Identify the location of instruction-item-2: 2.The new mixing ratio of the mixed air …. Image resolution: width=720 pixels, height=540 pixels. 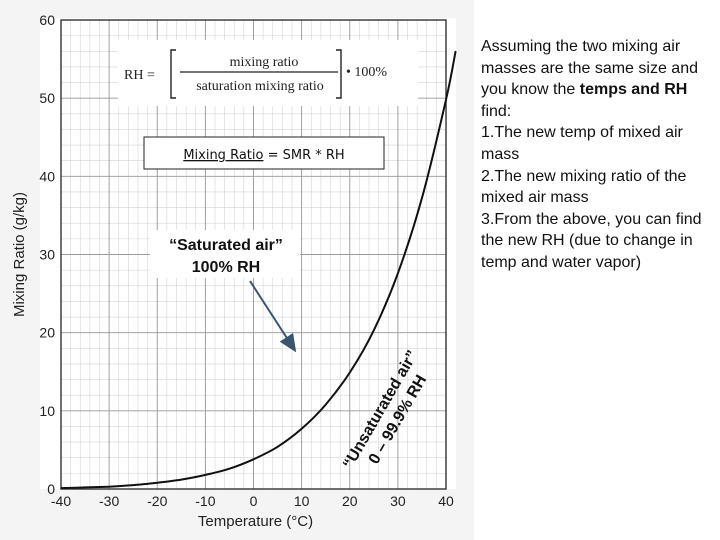
(584, 187).